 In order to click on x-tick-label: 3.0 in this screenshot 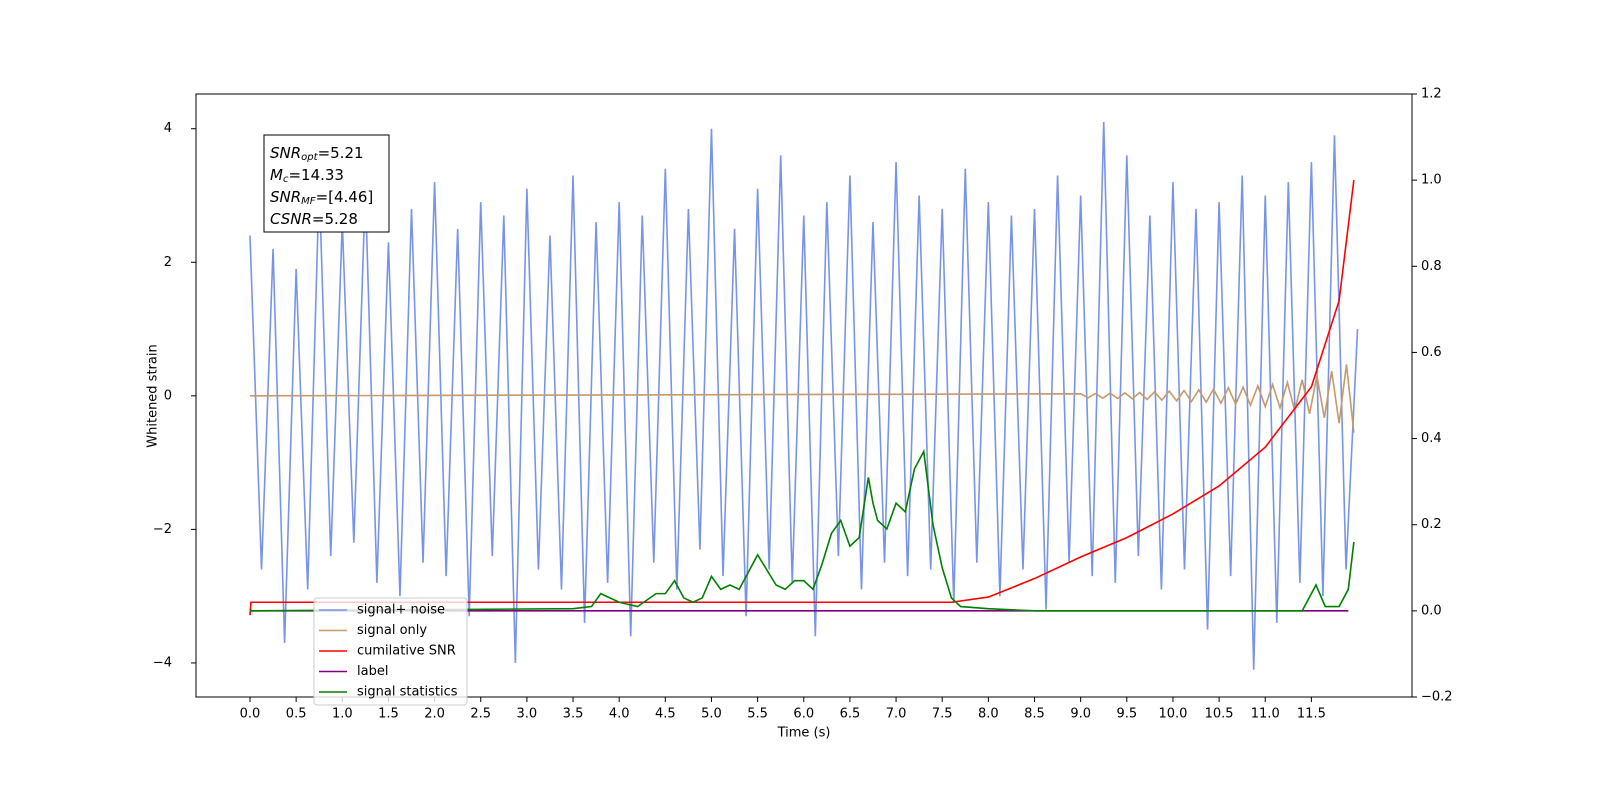, I will do `click(527, 714)`.